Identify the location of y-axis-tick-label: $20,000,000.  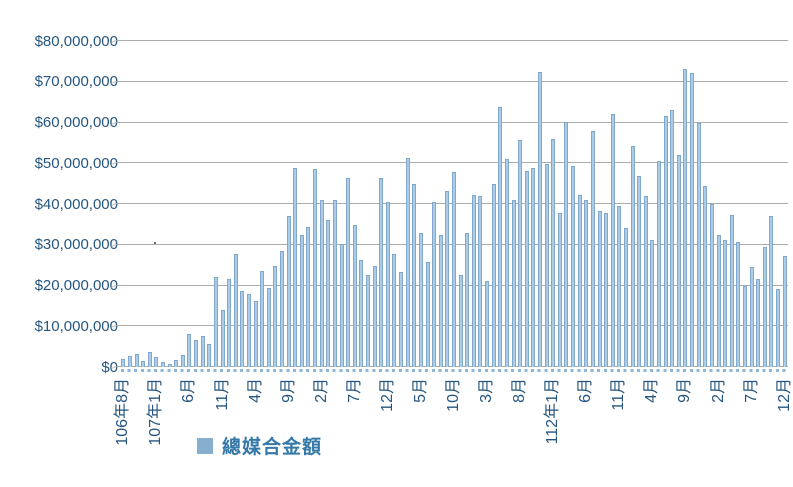
(76, 285).